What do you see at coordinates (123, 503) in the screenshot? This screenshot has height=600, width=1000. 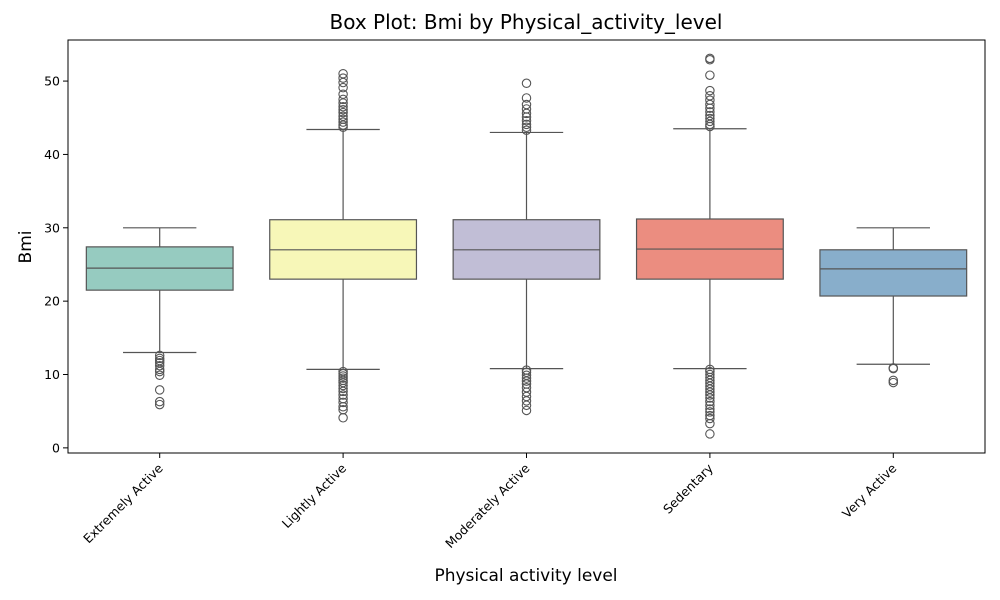 I see `x-tick-label: Extremely Active` at bounding box center [123, 503].